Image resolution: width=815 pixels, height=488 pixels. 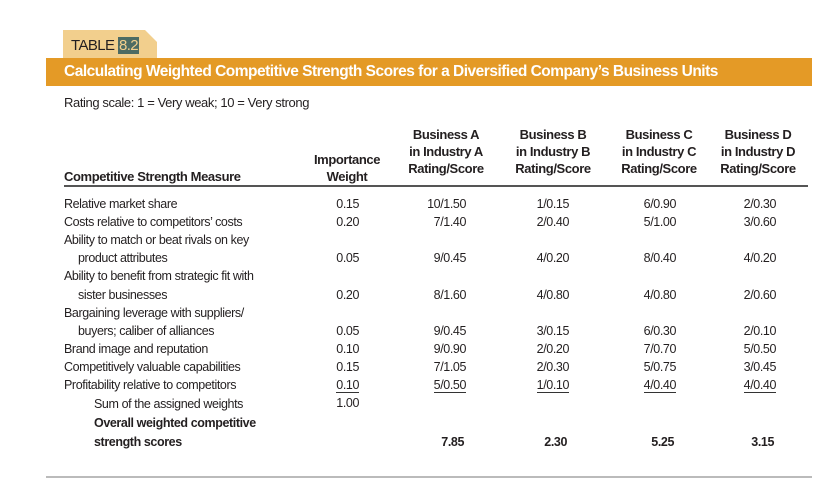 What do you see at coordinates (553, 134) in the screenshot?
I see `header-line: Business B` at bounding box center [553, 134].